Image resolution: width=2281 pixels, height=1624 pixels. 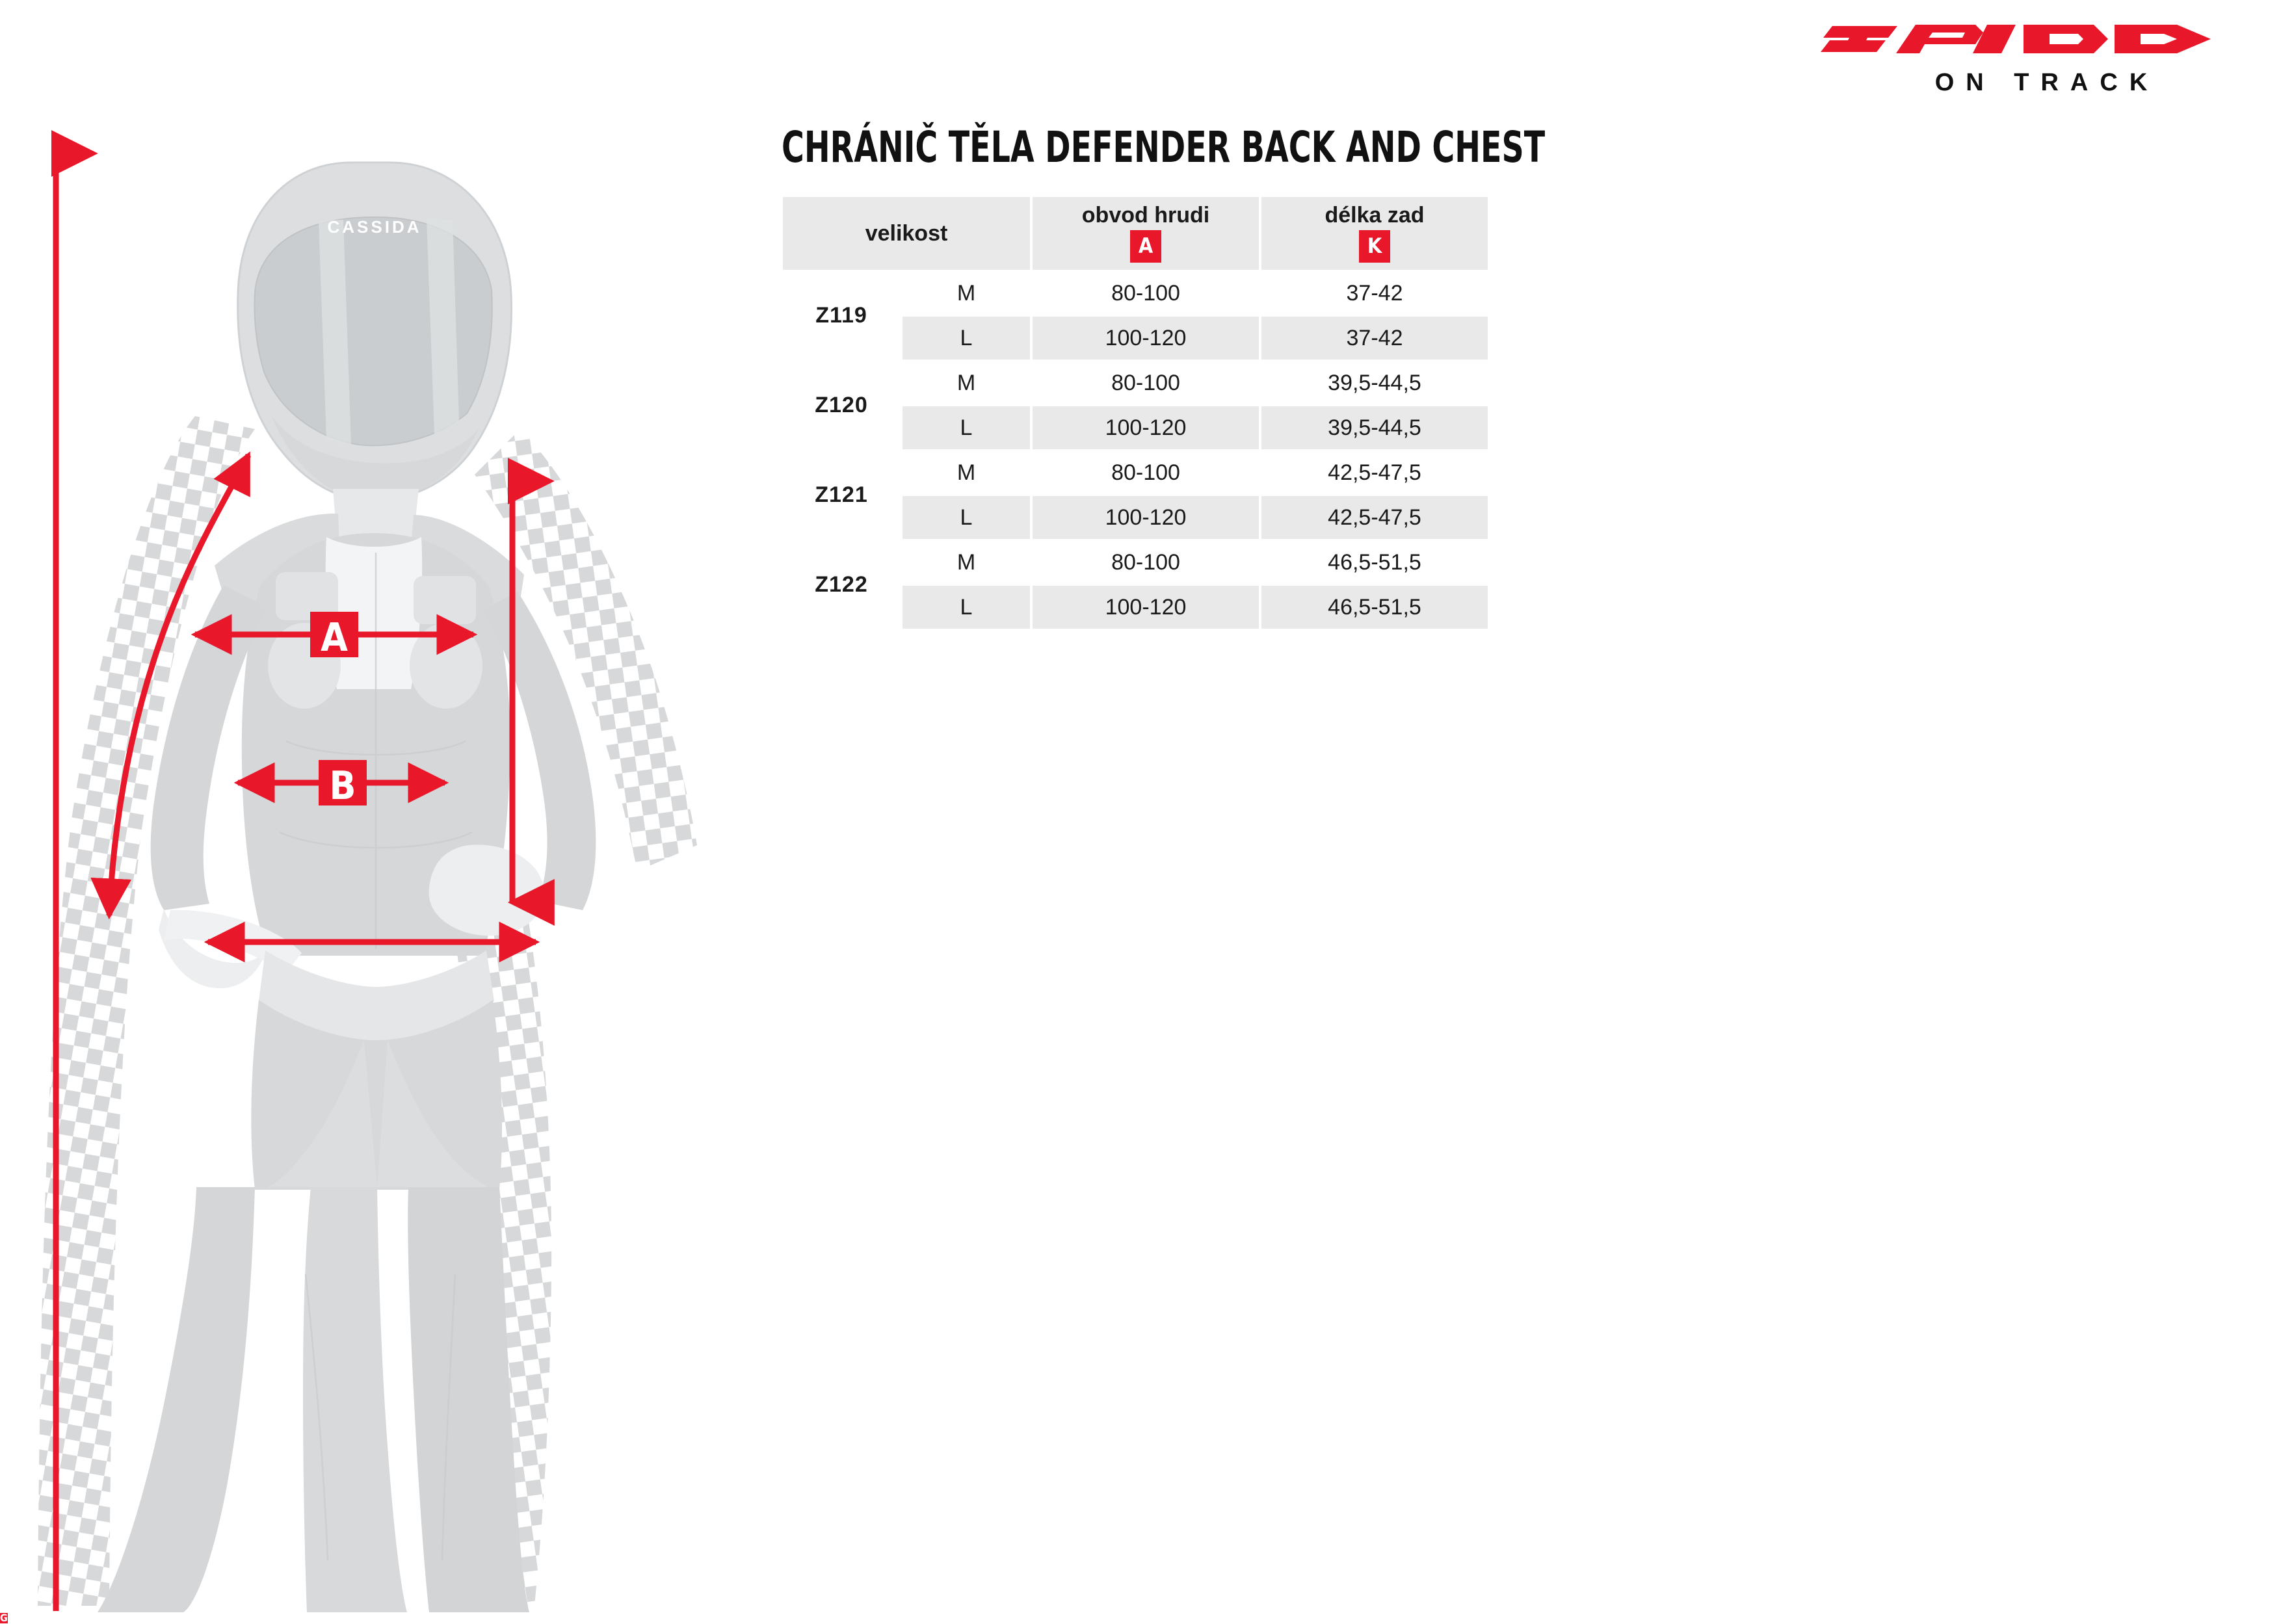 I want to click on model-code: Z121, so click(x=841, y=495).